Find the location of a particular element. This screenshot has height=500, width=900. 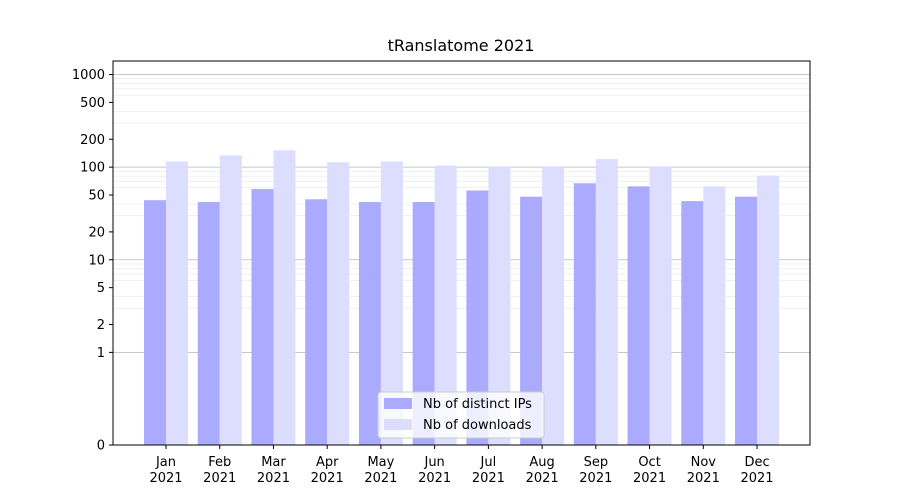

y-axis: 0 1 2 5 10 20 50 100 200 500 1000 is located at coordinates (92, 261).